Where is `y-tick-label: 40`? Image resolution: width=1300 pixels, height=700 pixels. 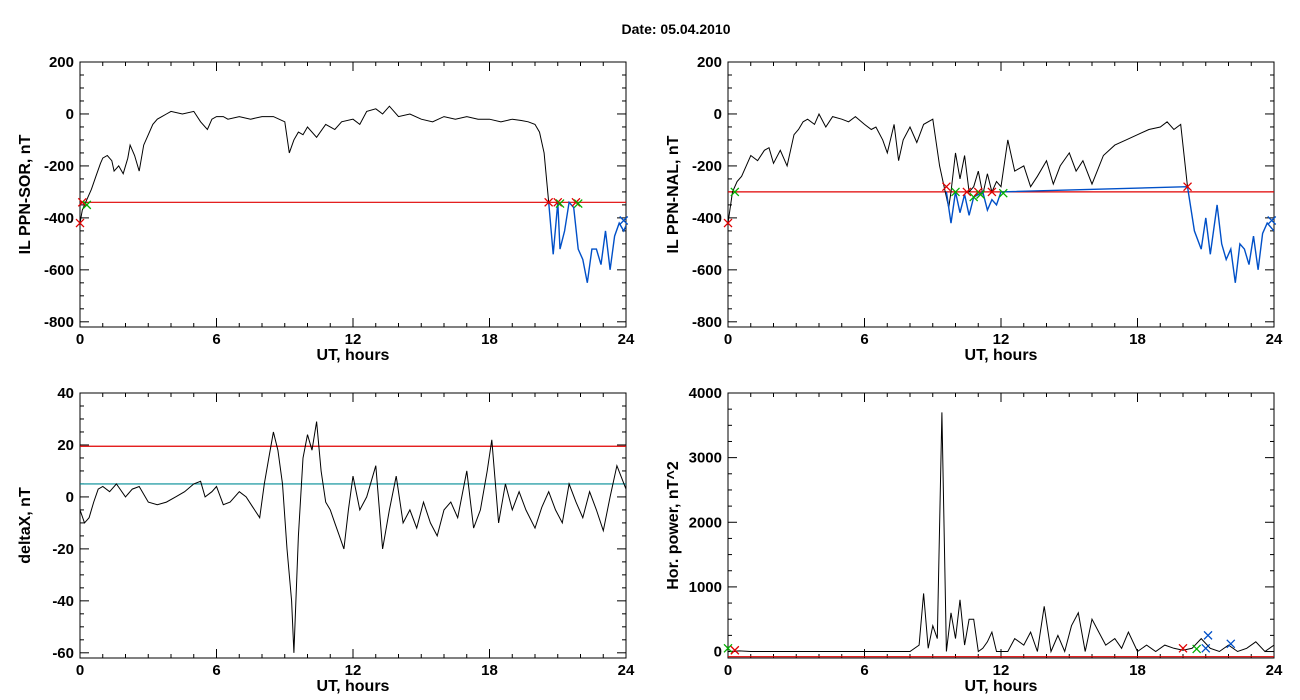
y-tick-label: 40 is located at coordinates (65, 393).